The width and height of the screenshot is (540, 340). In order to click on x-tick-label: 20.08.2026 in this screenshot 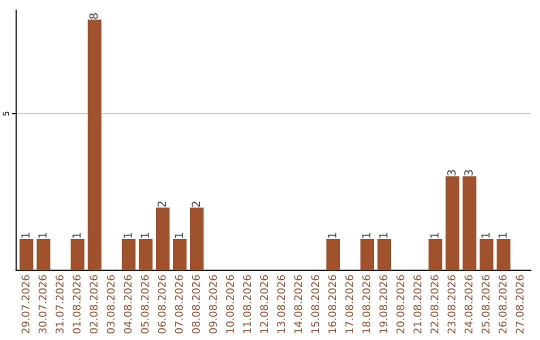, I will do `click(400, 304)`.